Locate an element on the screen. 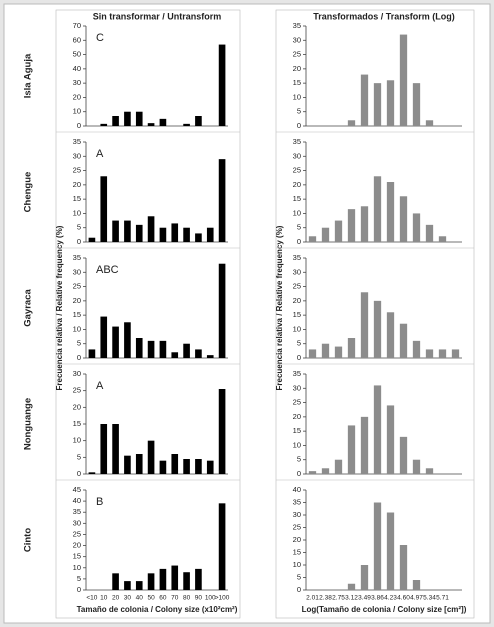  row-label: Gayraca is located at coordinates (28, 308).